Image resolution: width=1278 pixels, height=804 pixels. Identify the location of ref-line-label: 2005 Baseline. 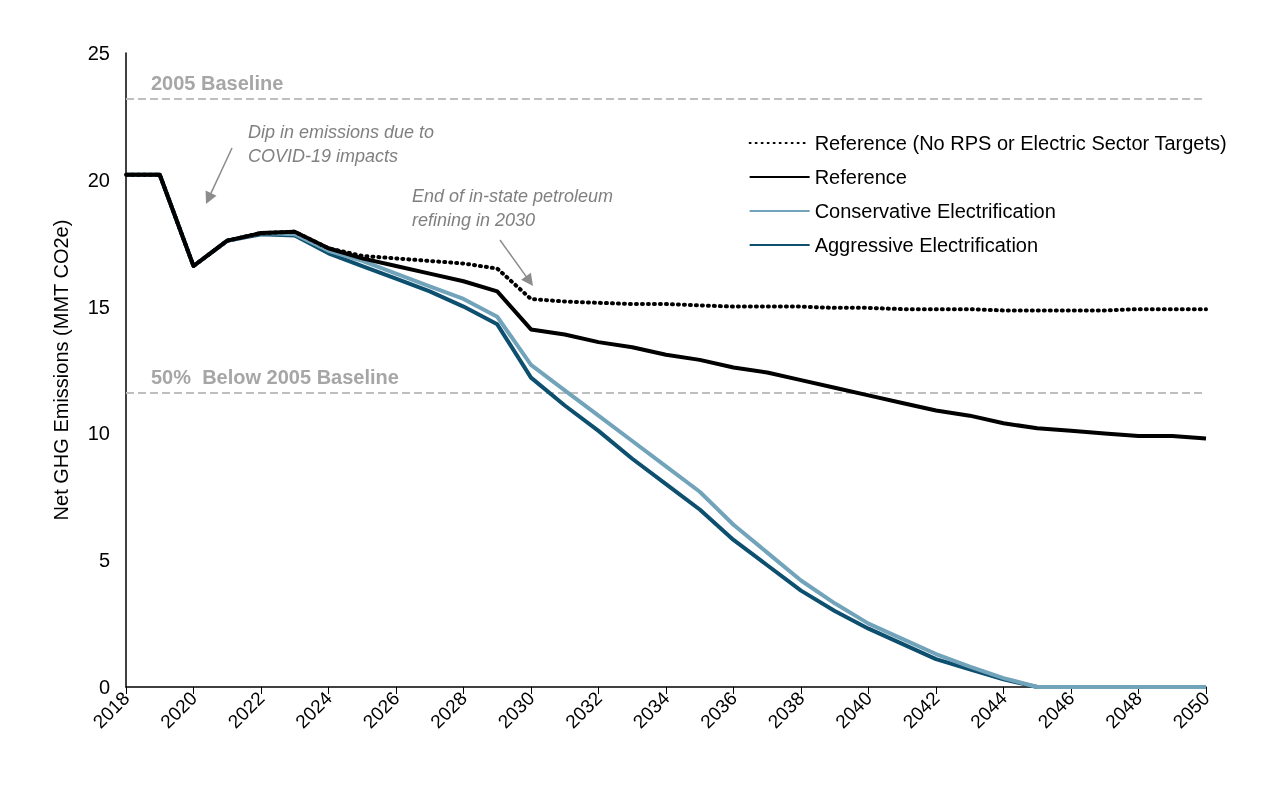
(217, 82).